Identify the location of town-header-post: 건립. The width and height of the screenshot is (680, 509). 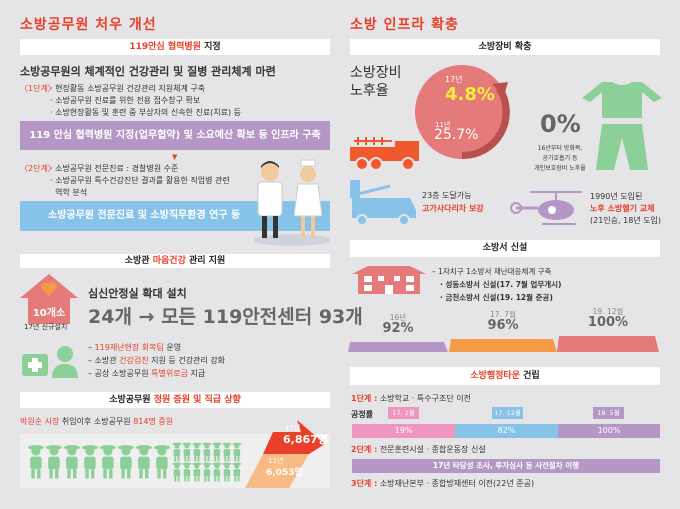
(529, 376).